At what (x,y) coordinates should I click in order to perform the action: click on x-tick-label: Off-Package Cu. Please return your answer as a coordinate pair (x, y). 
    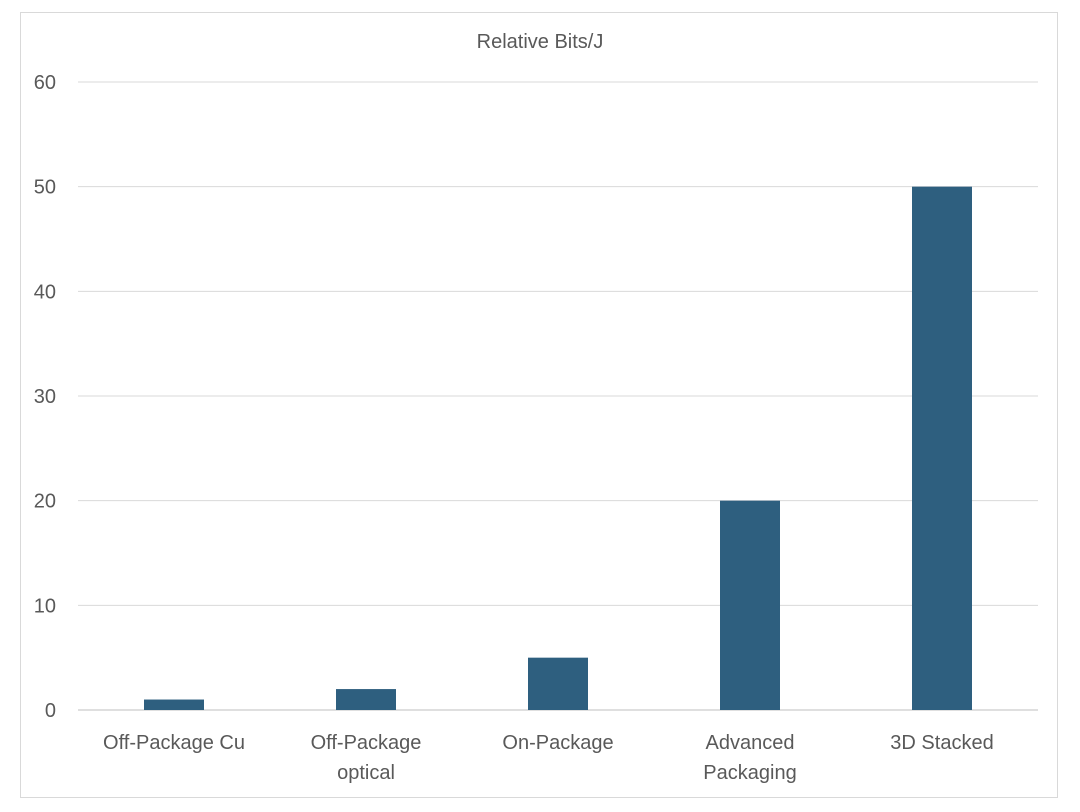
    Looking at the image, I should click on (174, 743).